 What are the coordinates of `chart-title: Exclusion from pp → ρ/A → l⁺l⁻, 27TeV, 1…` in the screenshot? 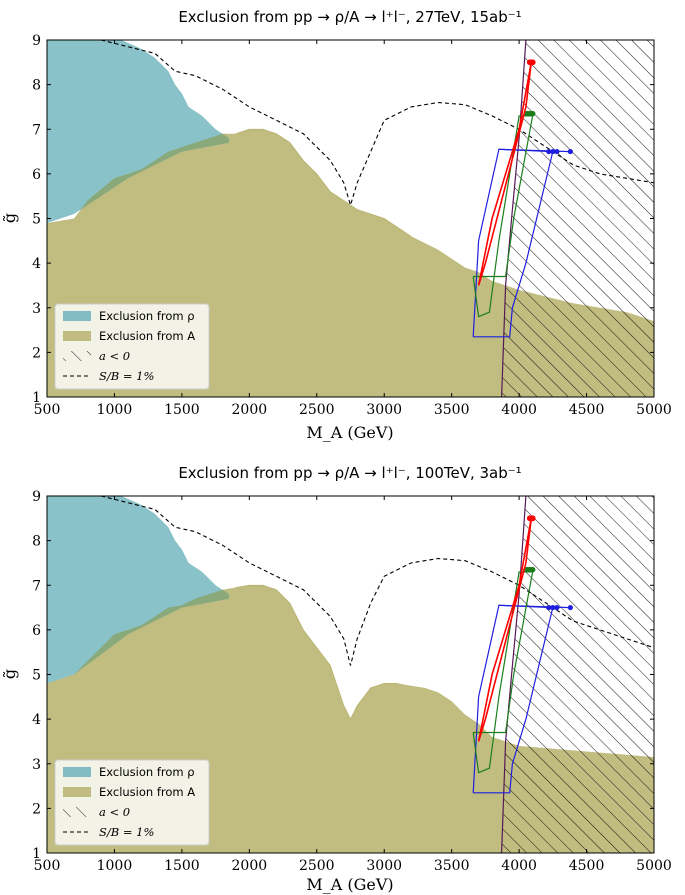 It's located at (349, 17).